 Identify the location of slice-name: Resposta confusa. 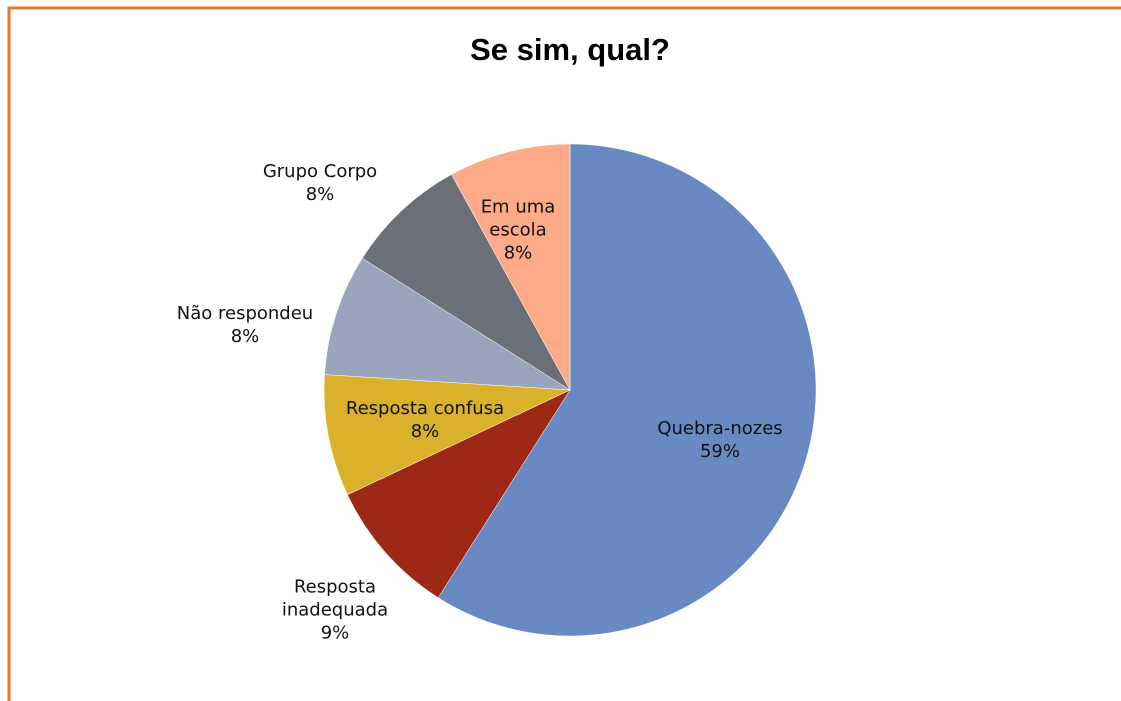
(425, 408).